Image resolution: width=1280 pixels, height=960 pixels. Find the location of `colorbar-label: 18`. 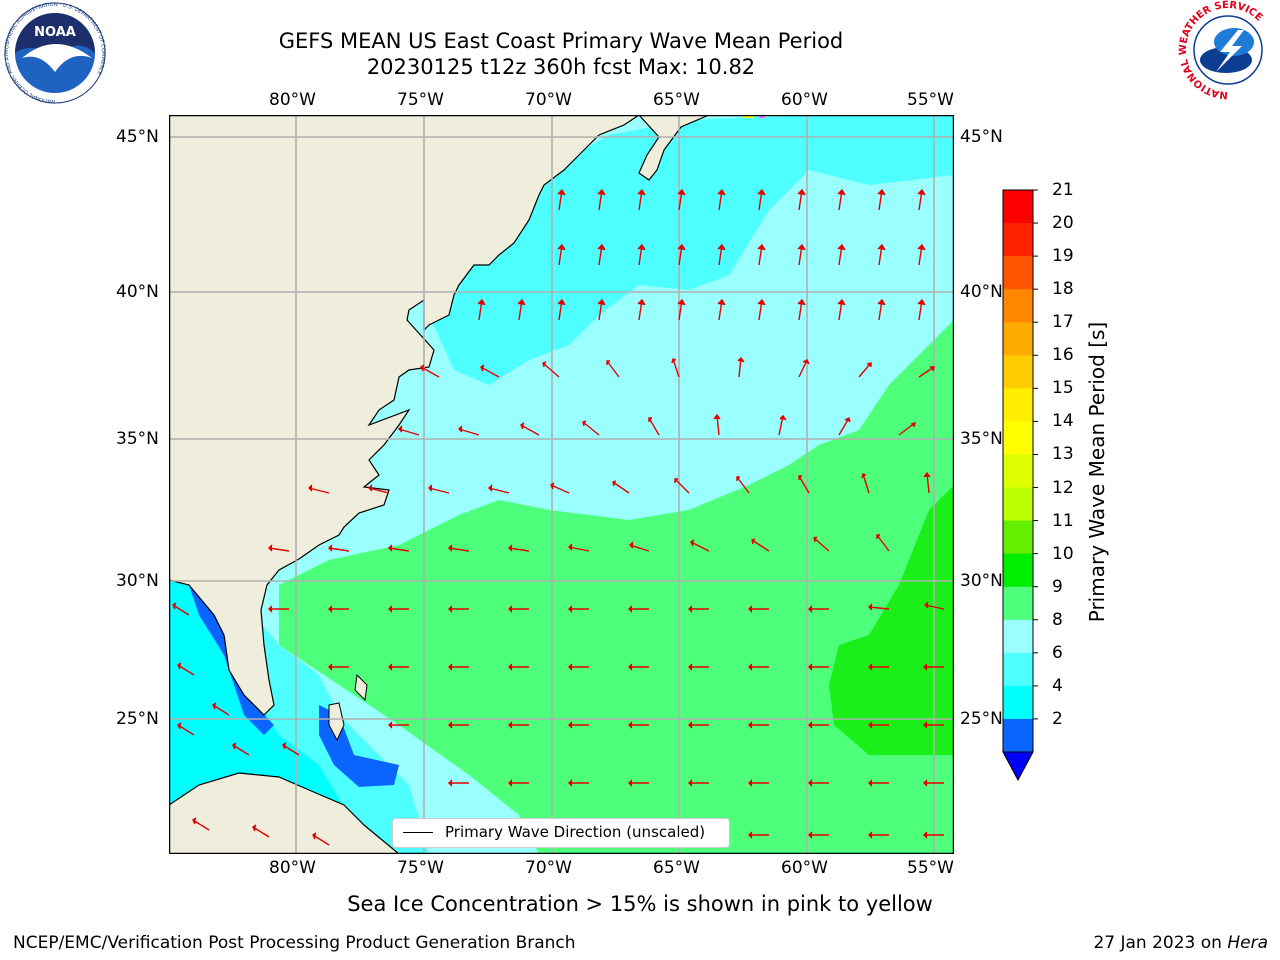

colorbar-label: 18 is located at coordinates (1063, 289).